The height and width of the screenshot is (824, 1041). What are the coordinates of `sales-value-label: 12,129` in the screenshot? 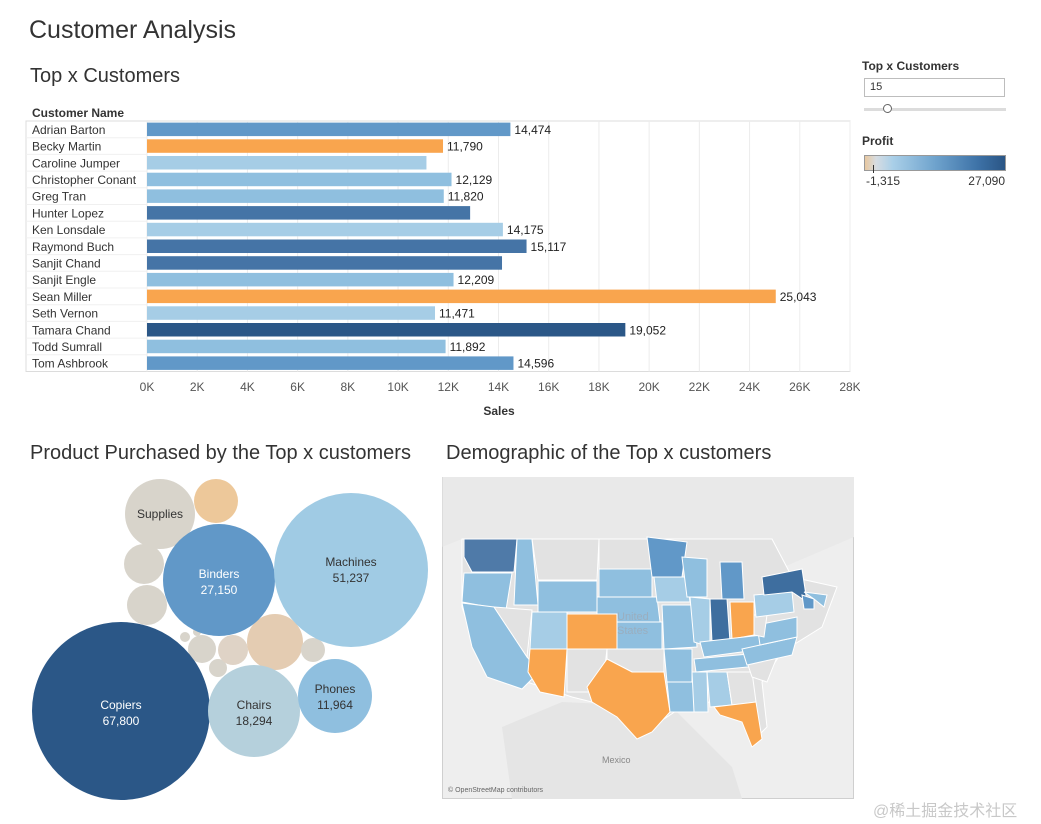 It's located at (474, 180).